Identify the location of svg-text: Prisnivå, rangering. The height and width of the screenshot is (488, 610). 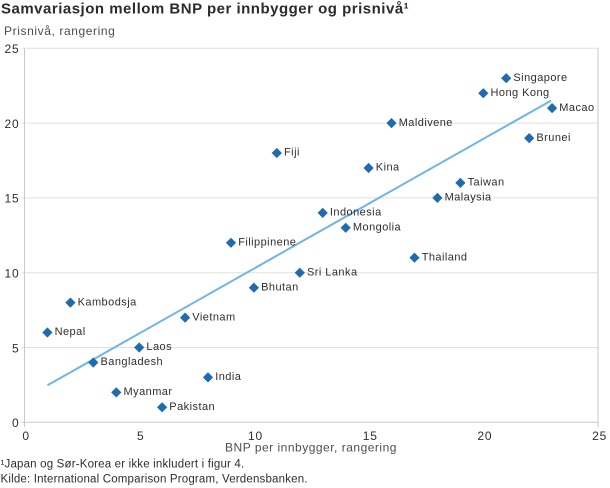
(59, 31).